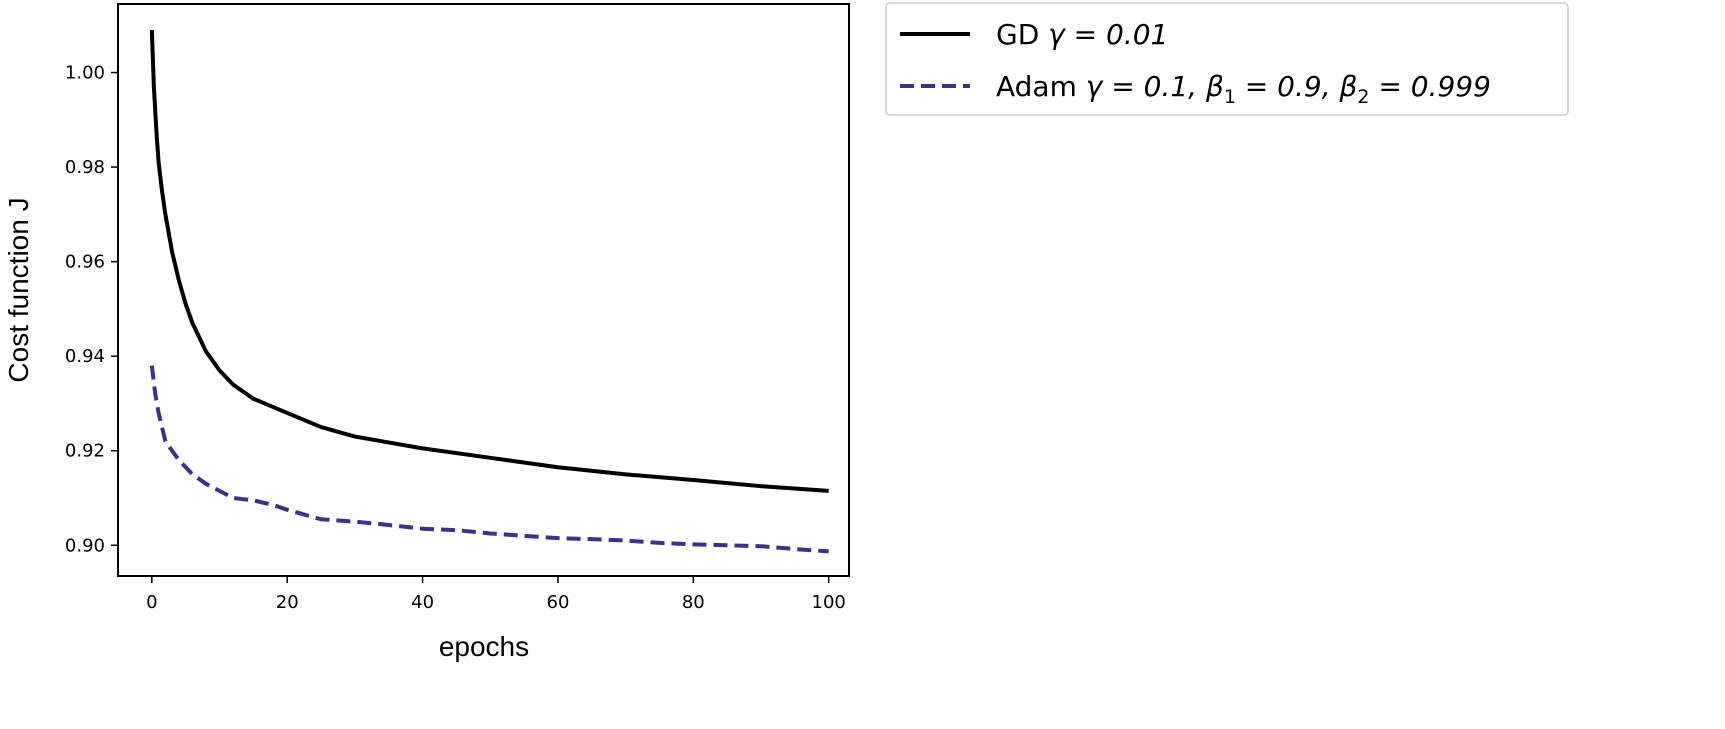  I want to click on y-tick-label: 0.92, so click(85, 451).